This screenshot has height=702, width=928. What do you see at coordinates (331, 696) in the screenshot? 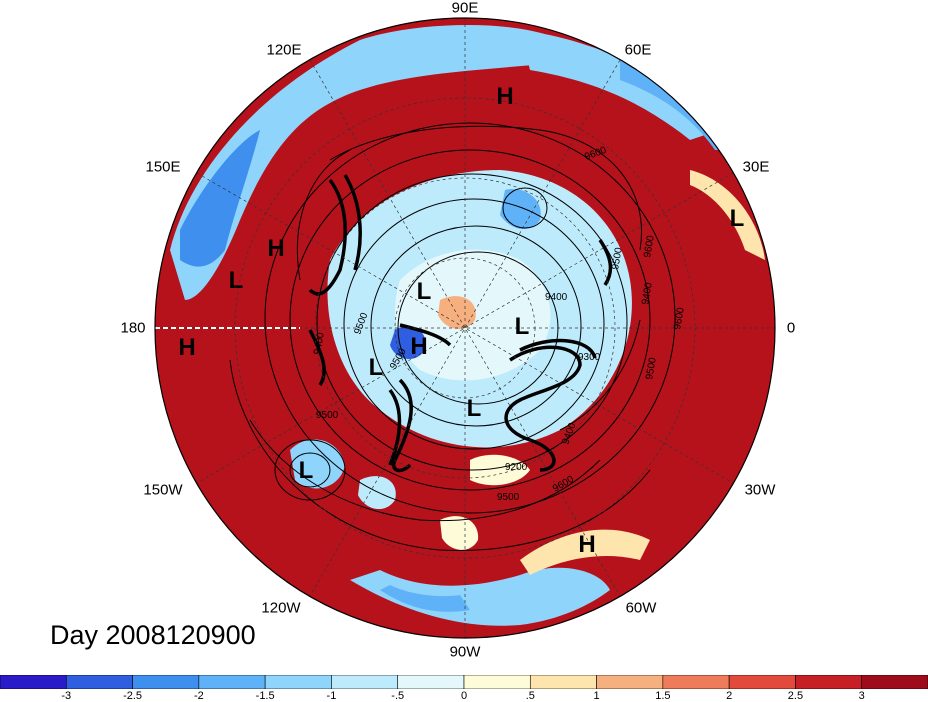
I see `colorbar-tick-label: -1` at bounding box center [331, 696].